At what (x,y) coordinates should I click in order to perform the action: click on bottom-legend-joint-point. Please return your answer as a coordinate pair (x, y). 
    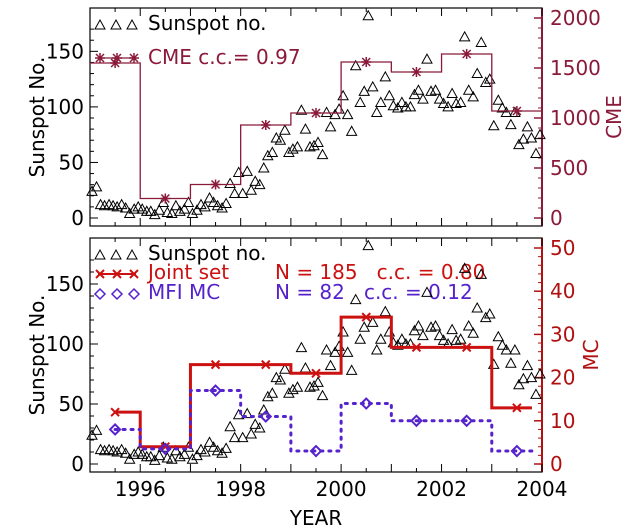
    Looking at the image, I should click on (134, 274).